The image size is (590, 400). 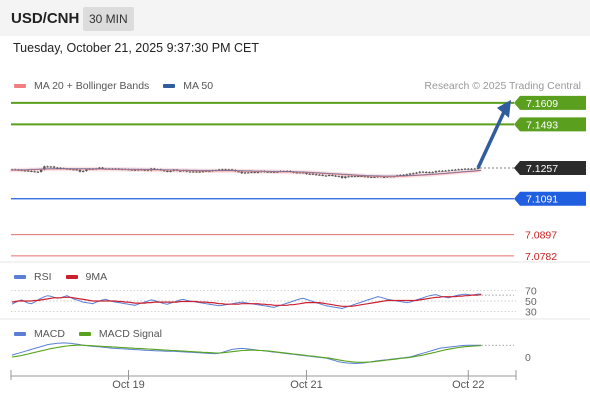 What do you see at coordinates (96, 277) in the screenshot?
I see `rsi-ma-legend-label: 9MA` at bounding box center [96, 277].